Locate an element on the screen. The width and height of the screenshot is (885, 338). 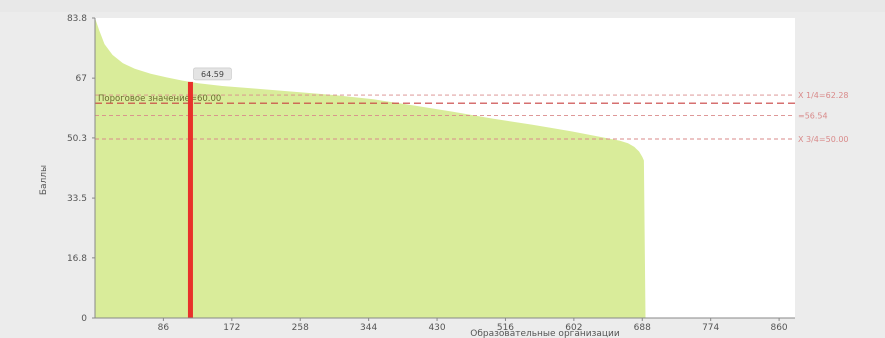
y-tick-label: 16.8 is located at coordinates (77, 259).